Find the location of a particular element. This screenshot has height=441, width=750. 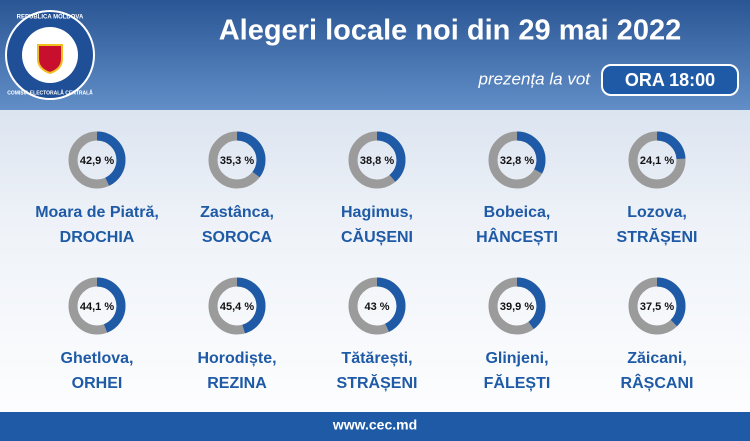

locality: Tătărești, is located at coordinates (376, 358).